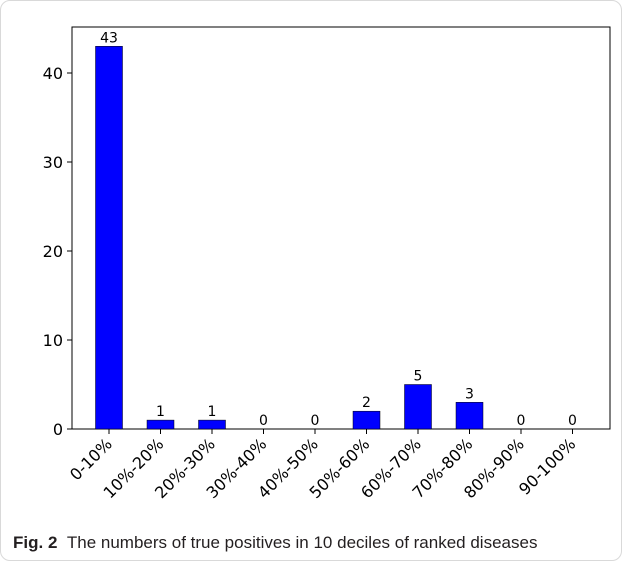 This screenshot has height=563, width=624. Describe the element at coordinates (53, 162) in the screenshot. I see `y-tick-label: 30` at that location.